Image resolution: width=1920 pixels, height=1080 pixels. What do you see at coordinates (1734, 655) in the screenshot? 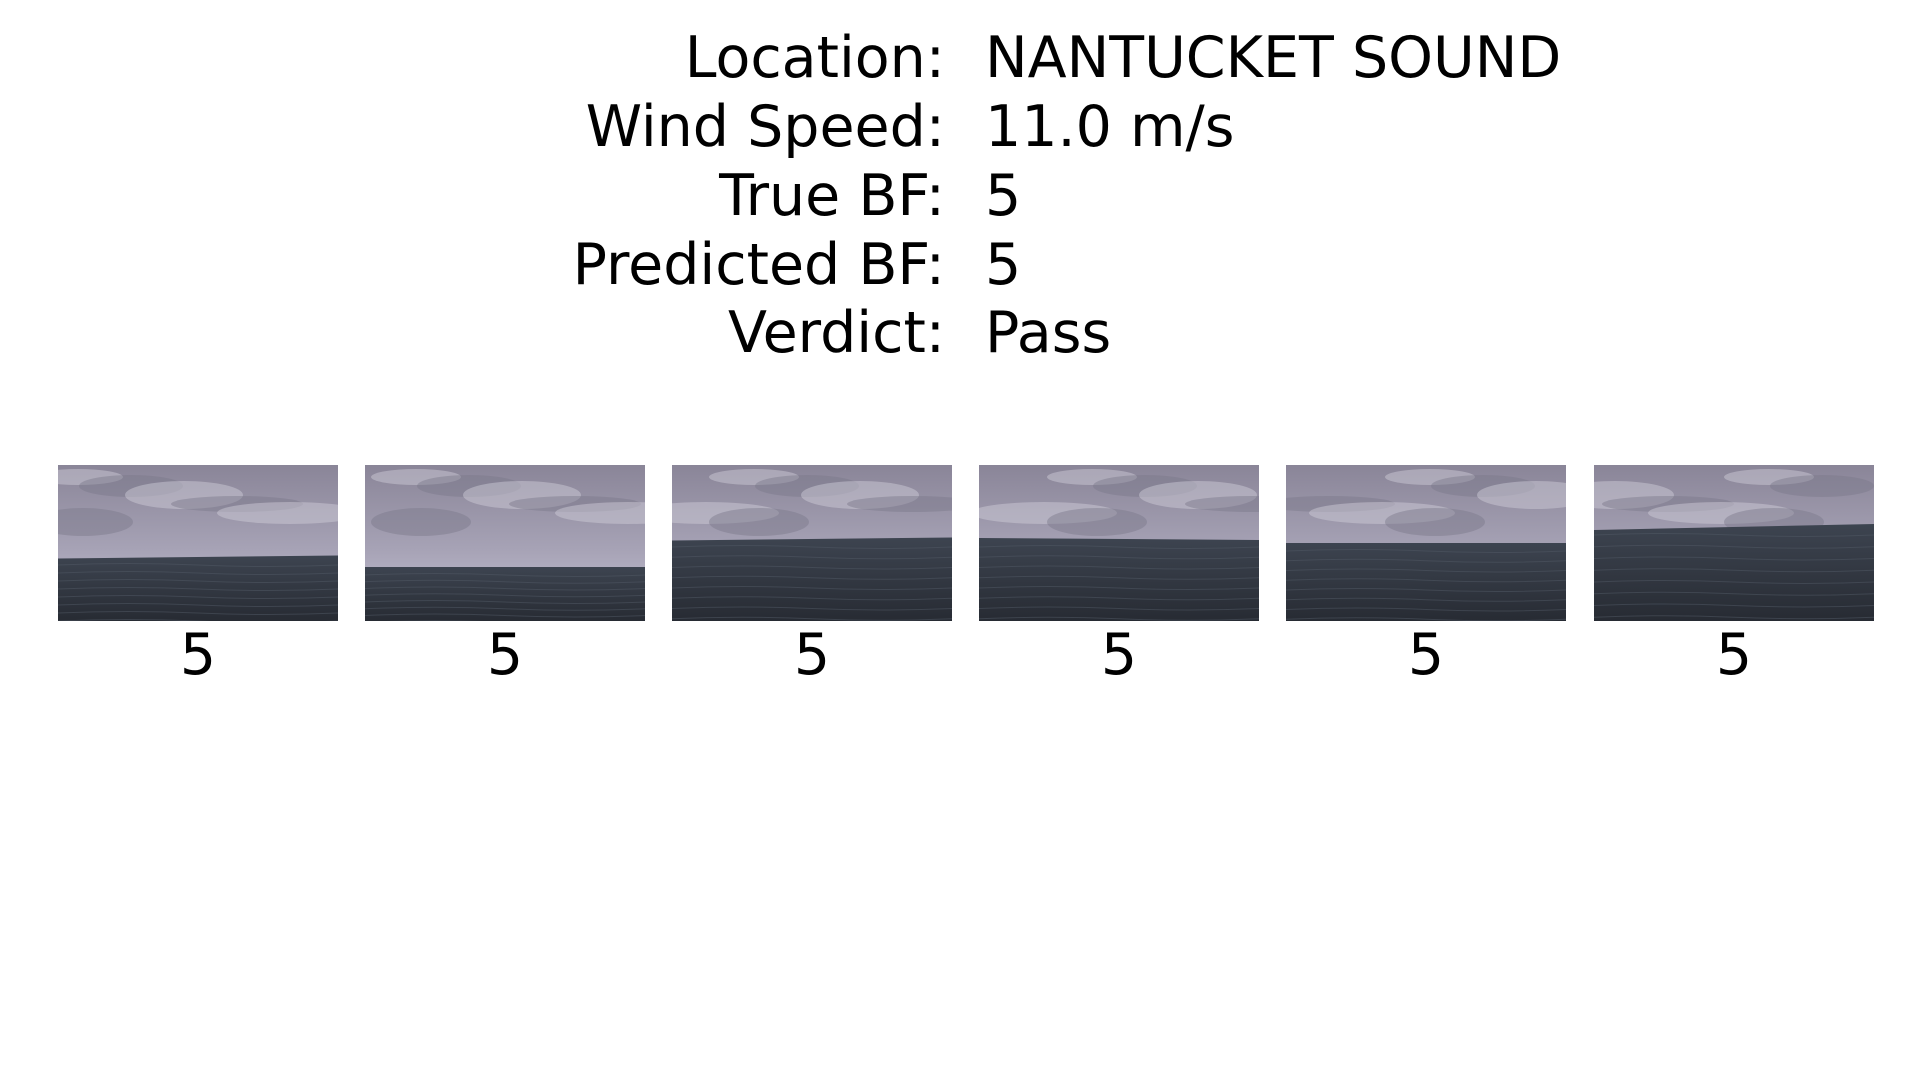
I see `frame-6-label: 5` at bounding box center [1734, 655].